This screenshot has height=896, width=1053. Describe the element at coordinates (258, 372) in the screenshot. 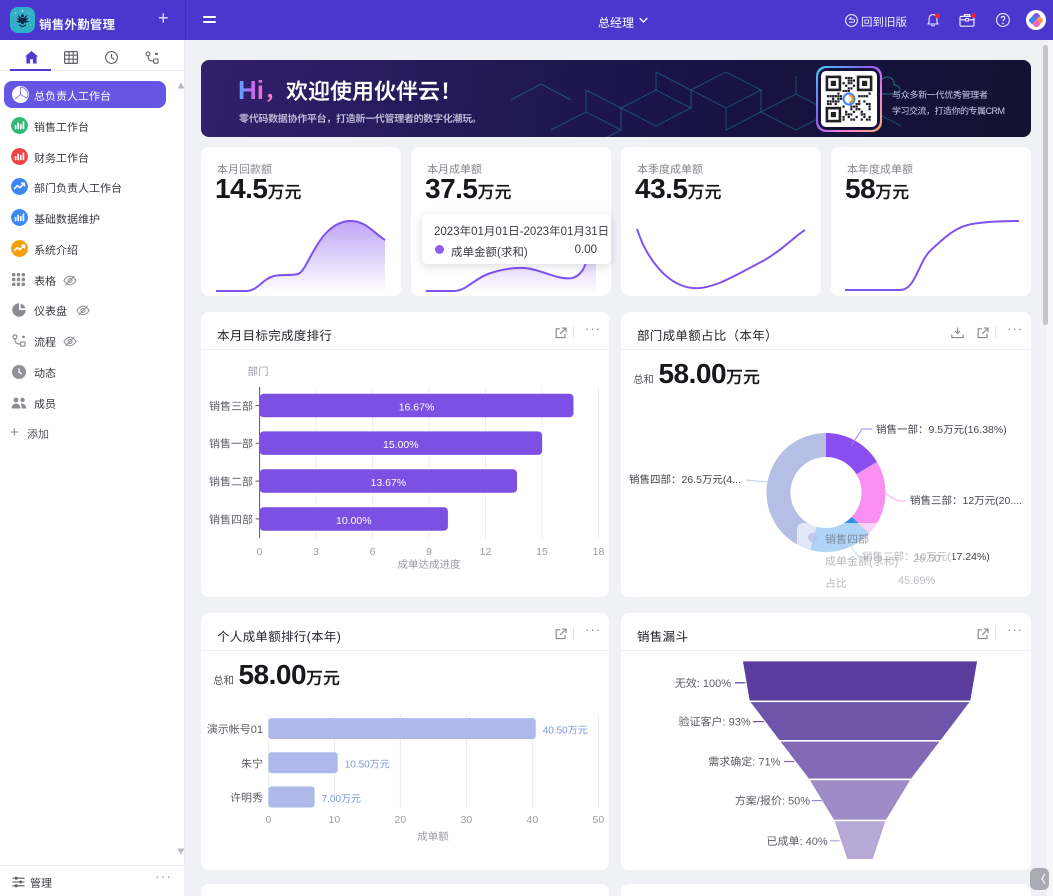

I see `svg-text: 部门` at that location.